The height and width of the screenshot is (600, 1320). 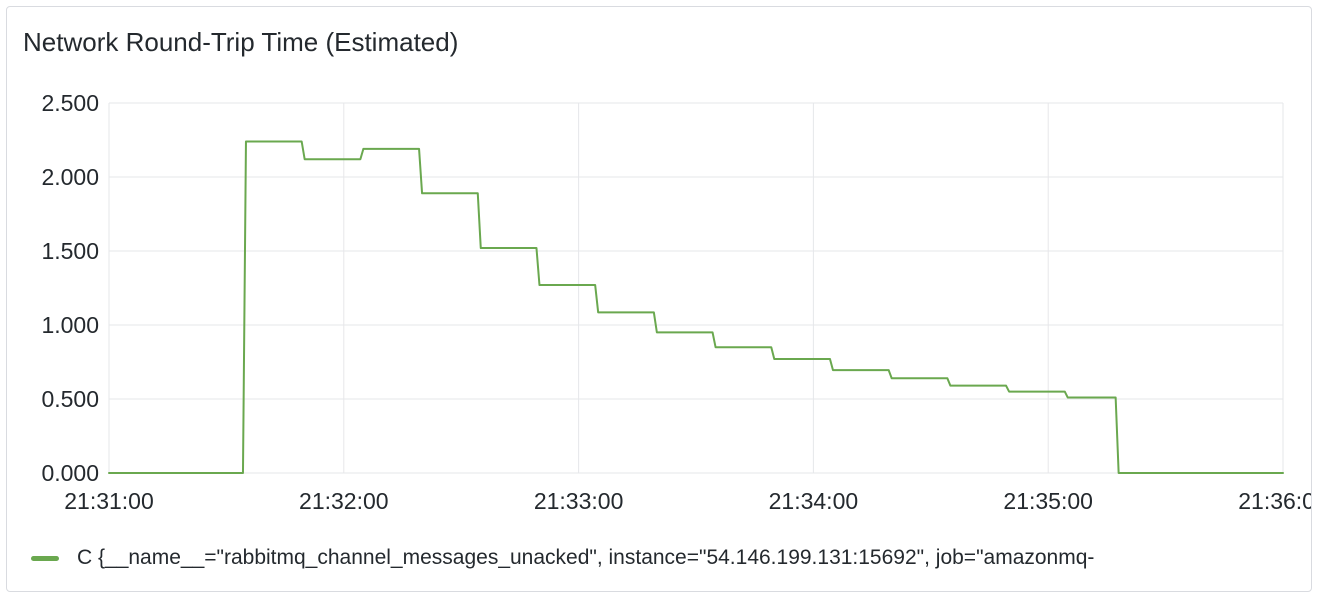 What do you see at coordinates (579, 501) in the screenshot?
I see `x-tick-label: 21:33:00` at bounding box center [579, 501].